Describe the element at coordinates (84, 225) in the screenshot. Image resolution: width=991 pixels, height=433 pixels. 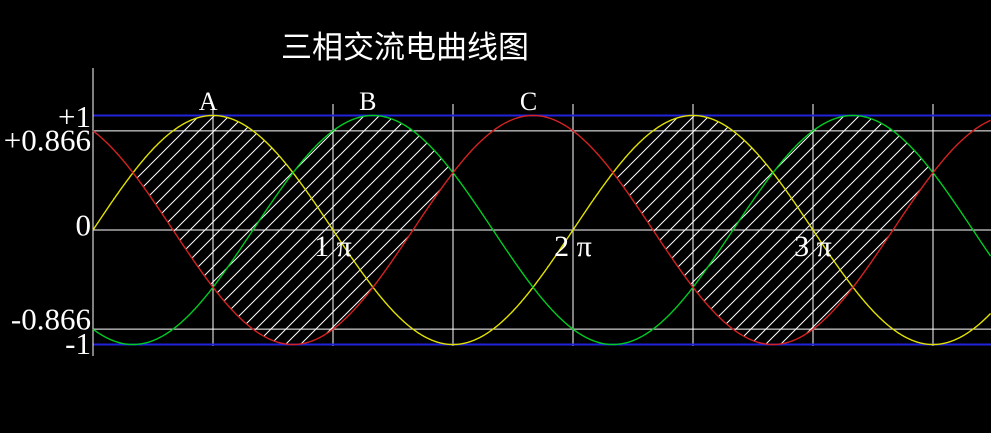
I see `y-tick-label: 0` at that location.